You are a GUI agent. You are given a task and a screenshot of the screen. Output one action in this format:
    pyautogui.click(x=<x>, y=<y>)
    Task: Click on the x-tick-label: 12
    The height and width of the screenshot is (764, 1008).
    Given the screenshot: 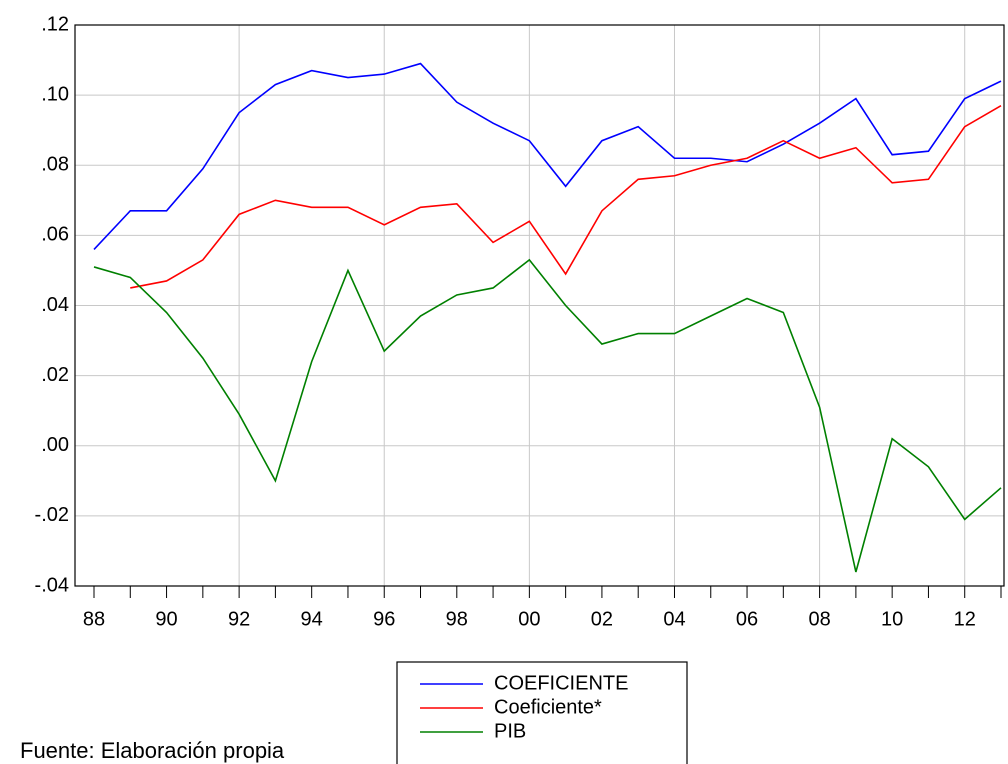 What is the action you would take?
    pyautogui.click(x=965, y=619)
    